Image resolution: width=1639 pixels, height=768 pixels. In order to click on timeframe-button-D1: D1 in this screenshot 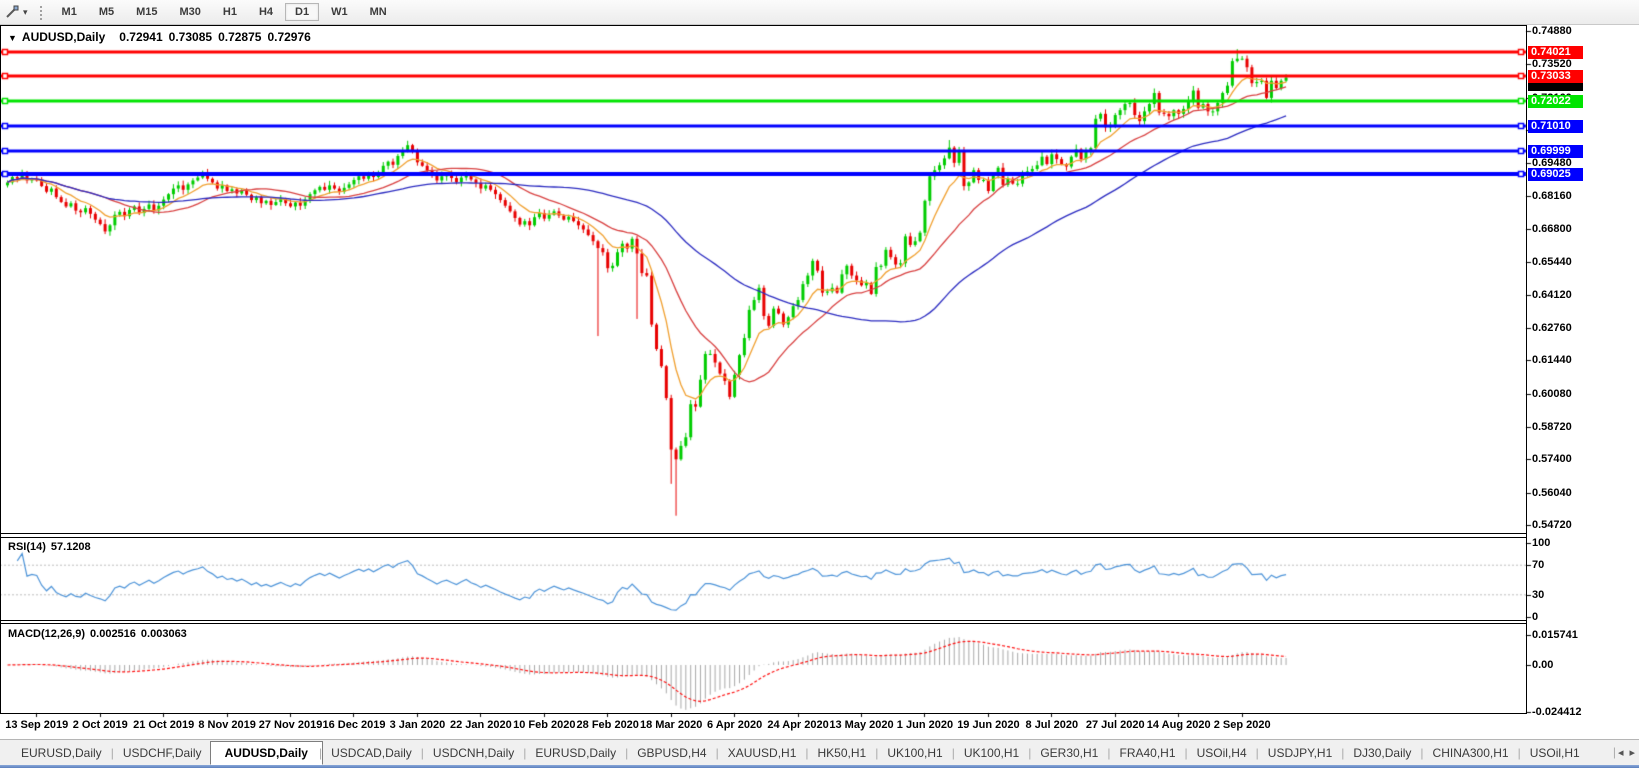, I will do `click(302, 12)`.